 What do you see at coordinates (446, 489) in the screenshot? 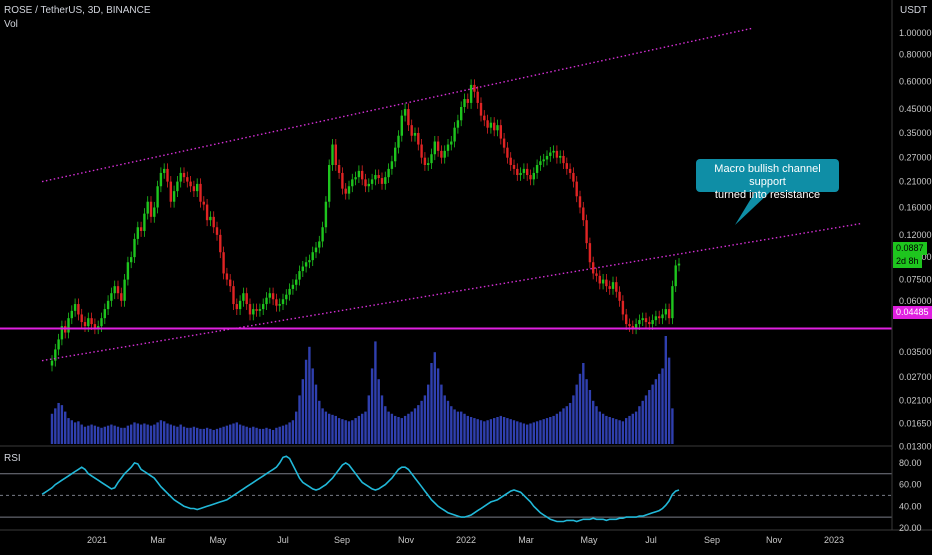
I see `rsi-pane` at bounding box center [446, 489].